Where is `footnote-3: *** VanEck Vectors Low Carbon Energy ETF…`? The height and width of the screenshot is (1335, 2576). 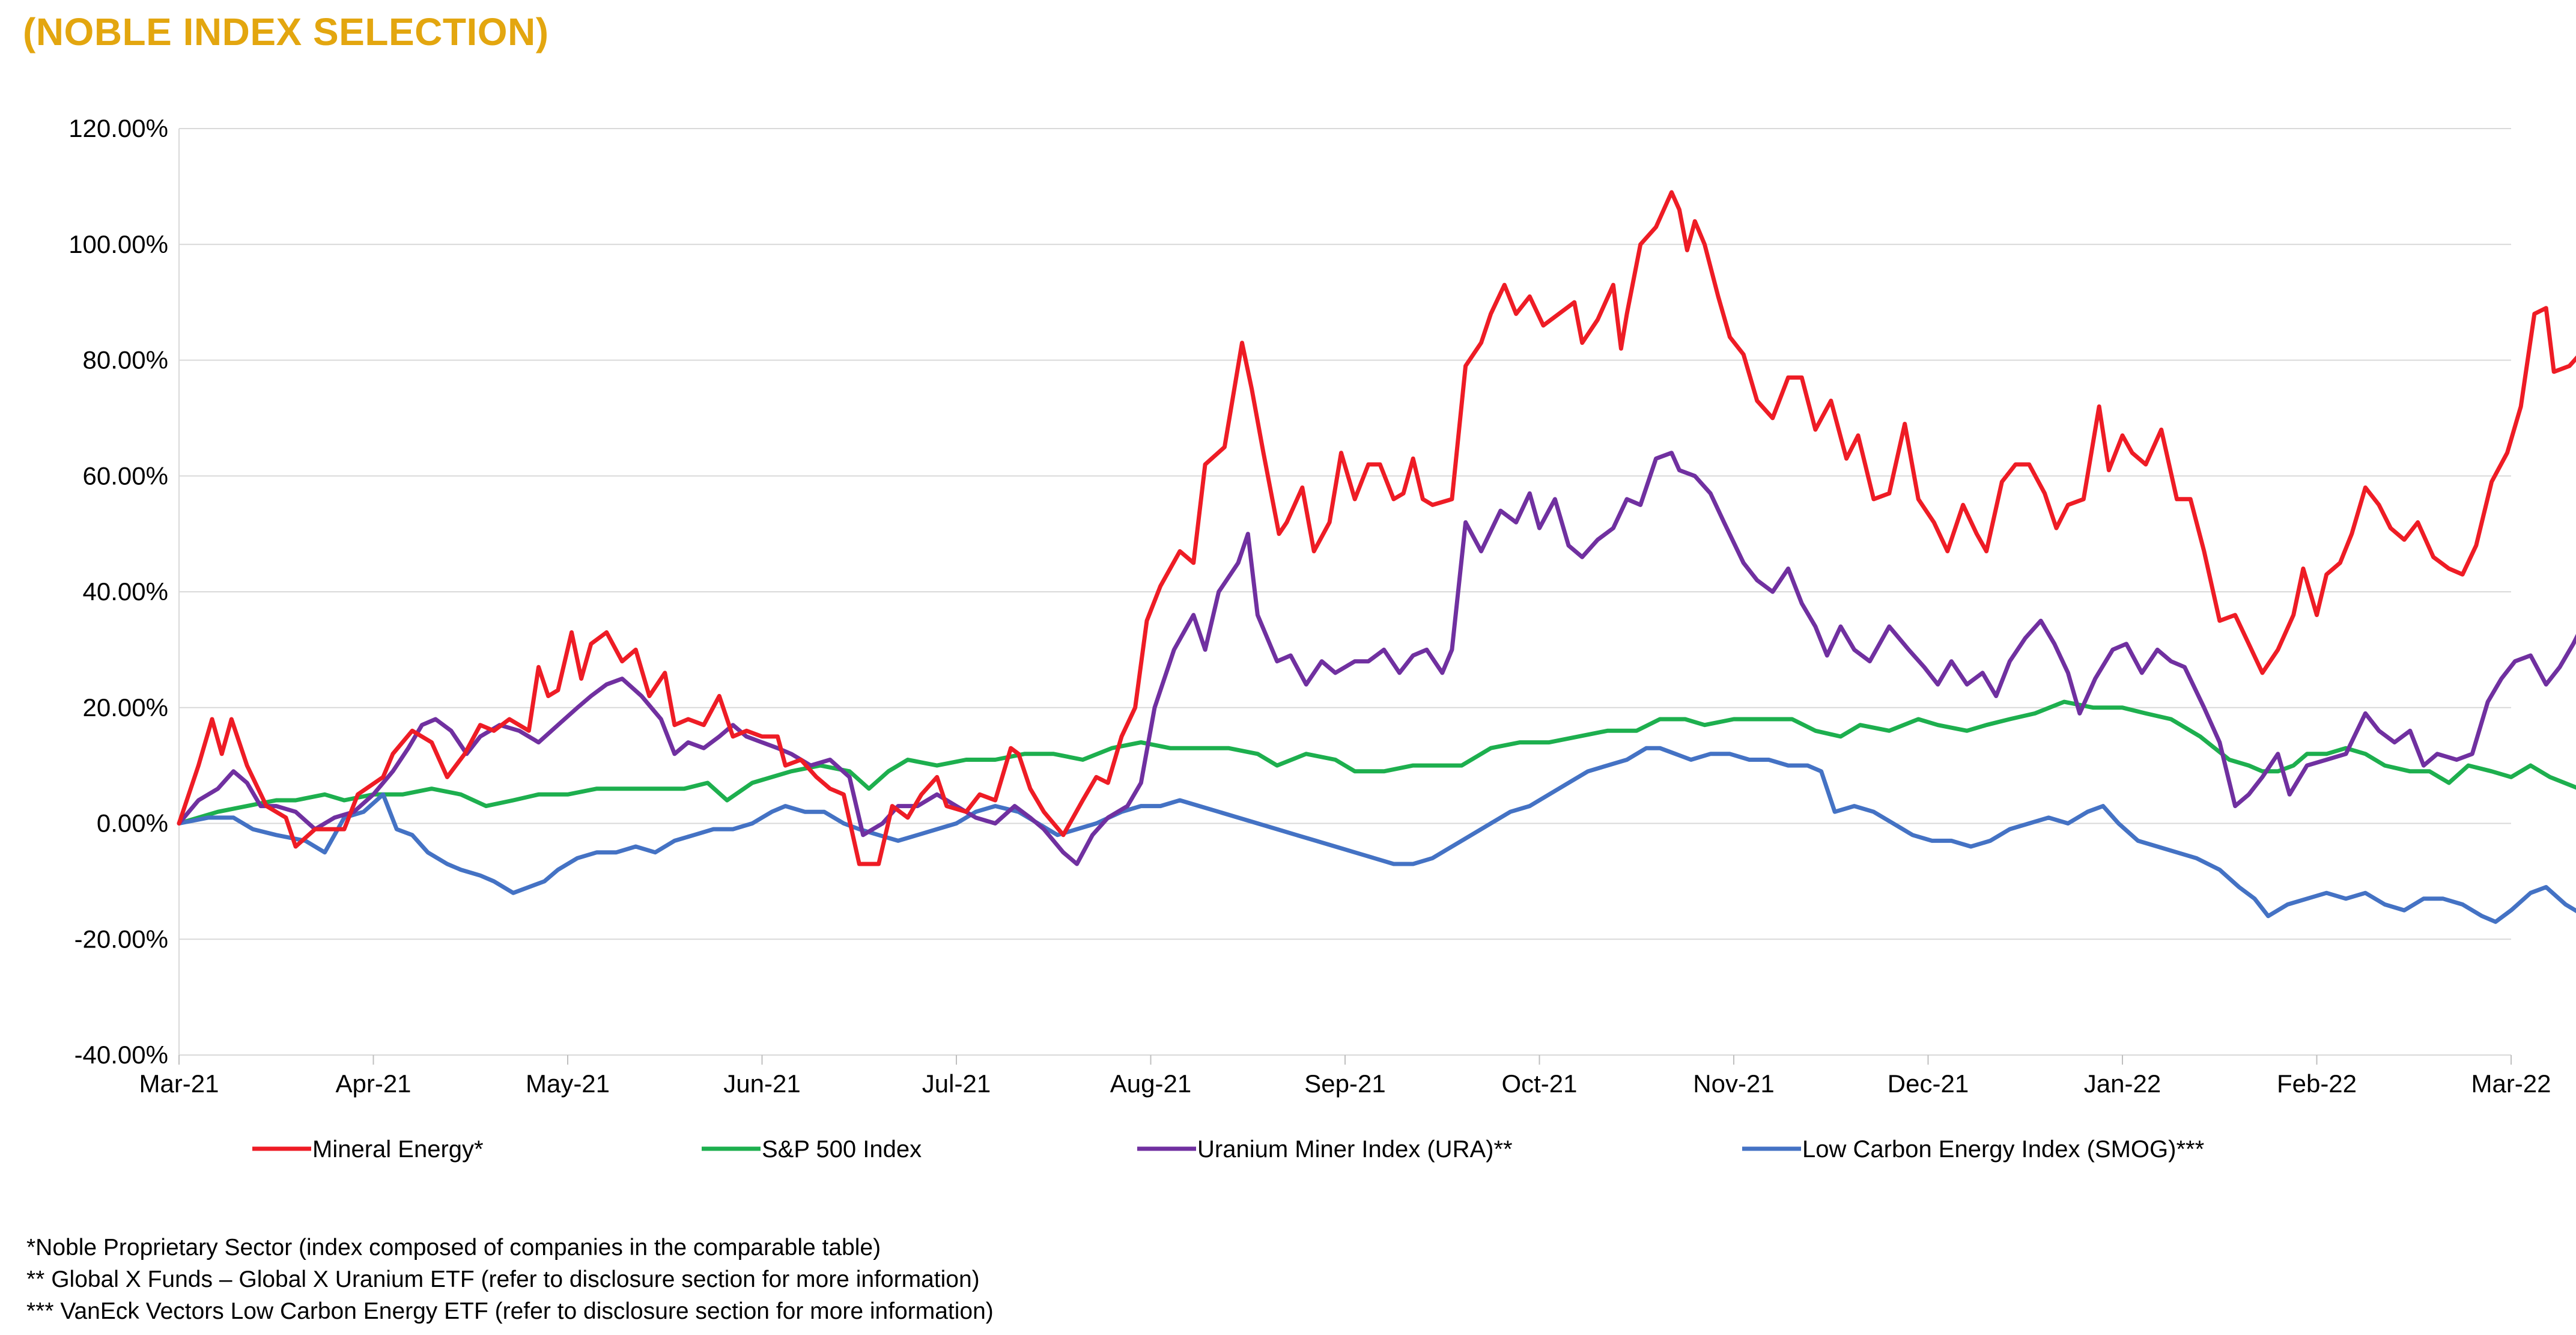
footnote-3: *** VanEck Vectors Low Carbon Energy ETF… is located at coordinates (510, 1311).